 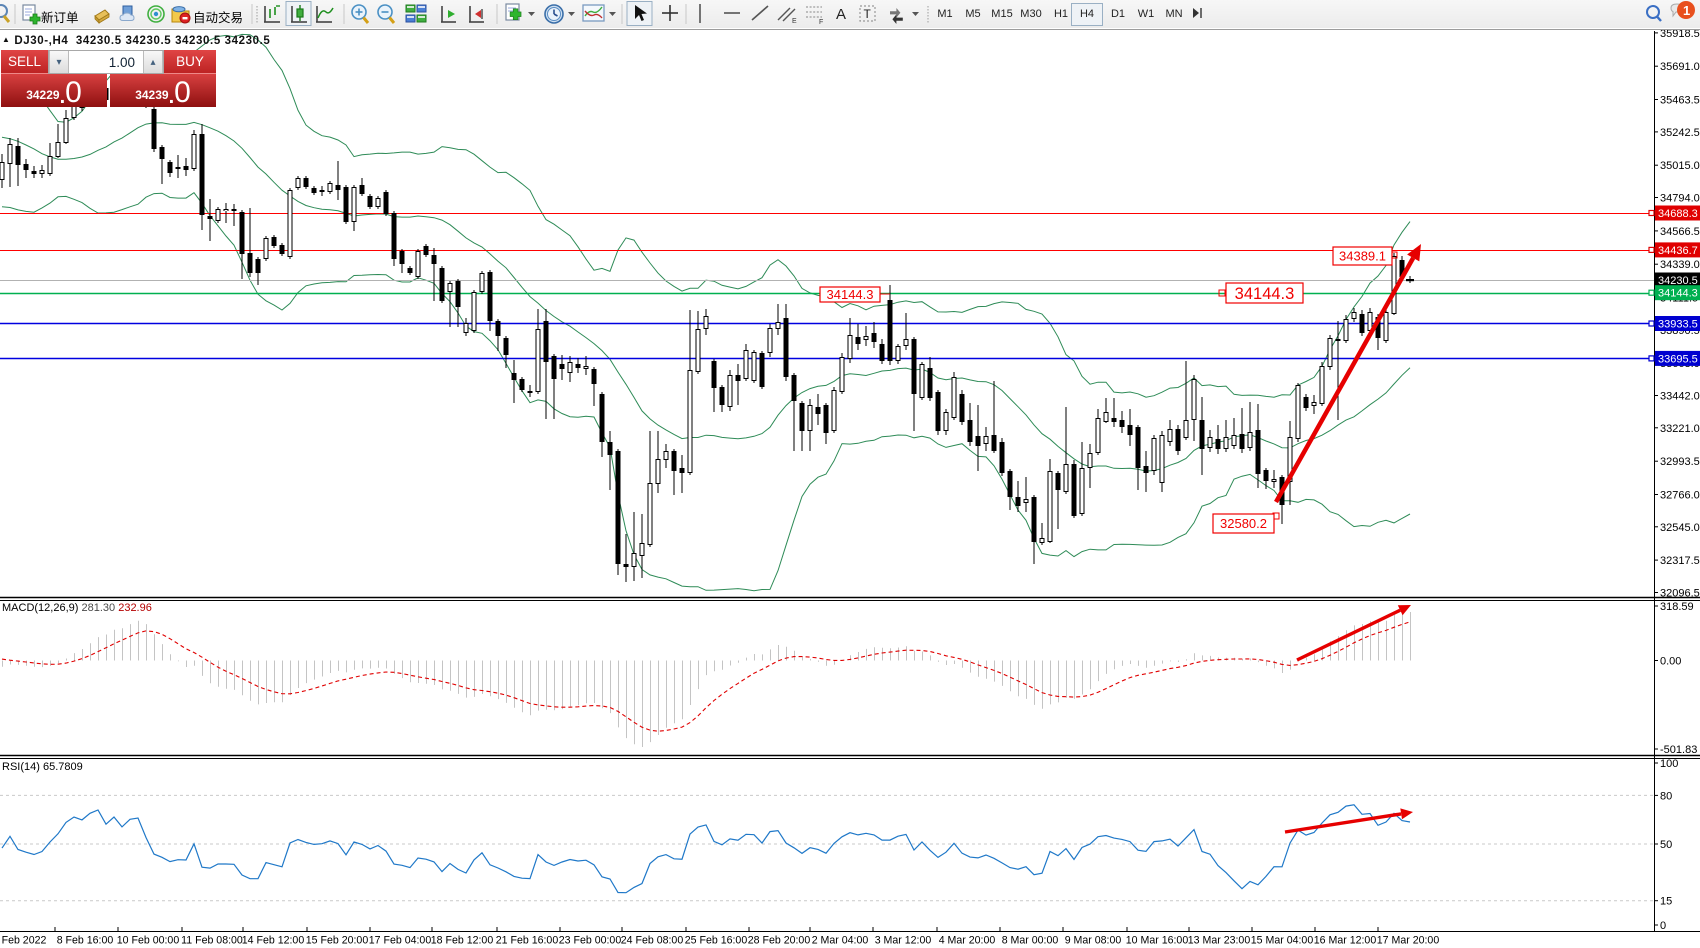 I want to click on svg-text: 34339.0, so click(x=1680, y=265).